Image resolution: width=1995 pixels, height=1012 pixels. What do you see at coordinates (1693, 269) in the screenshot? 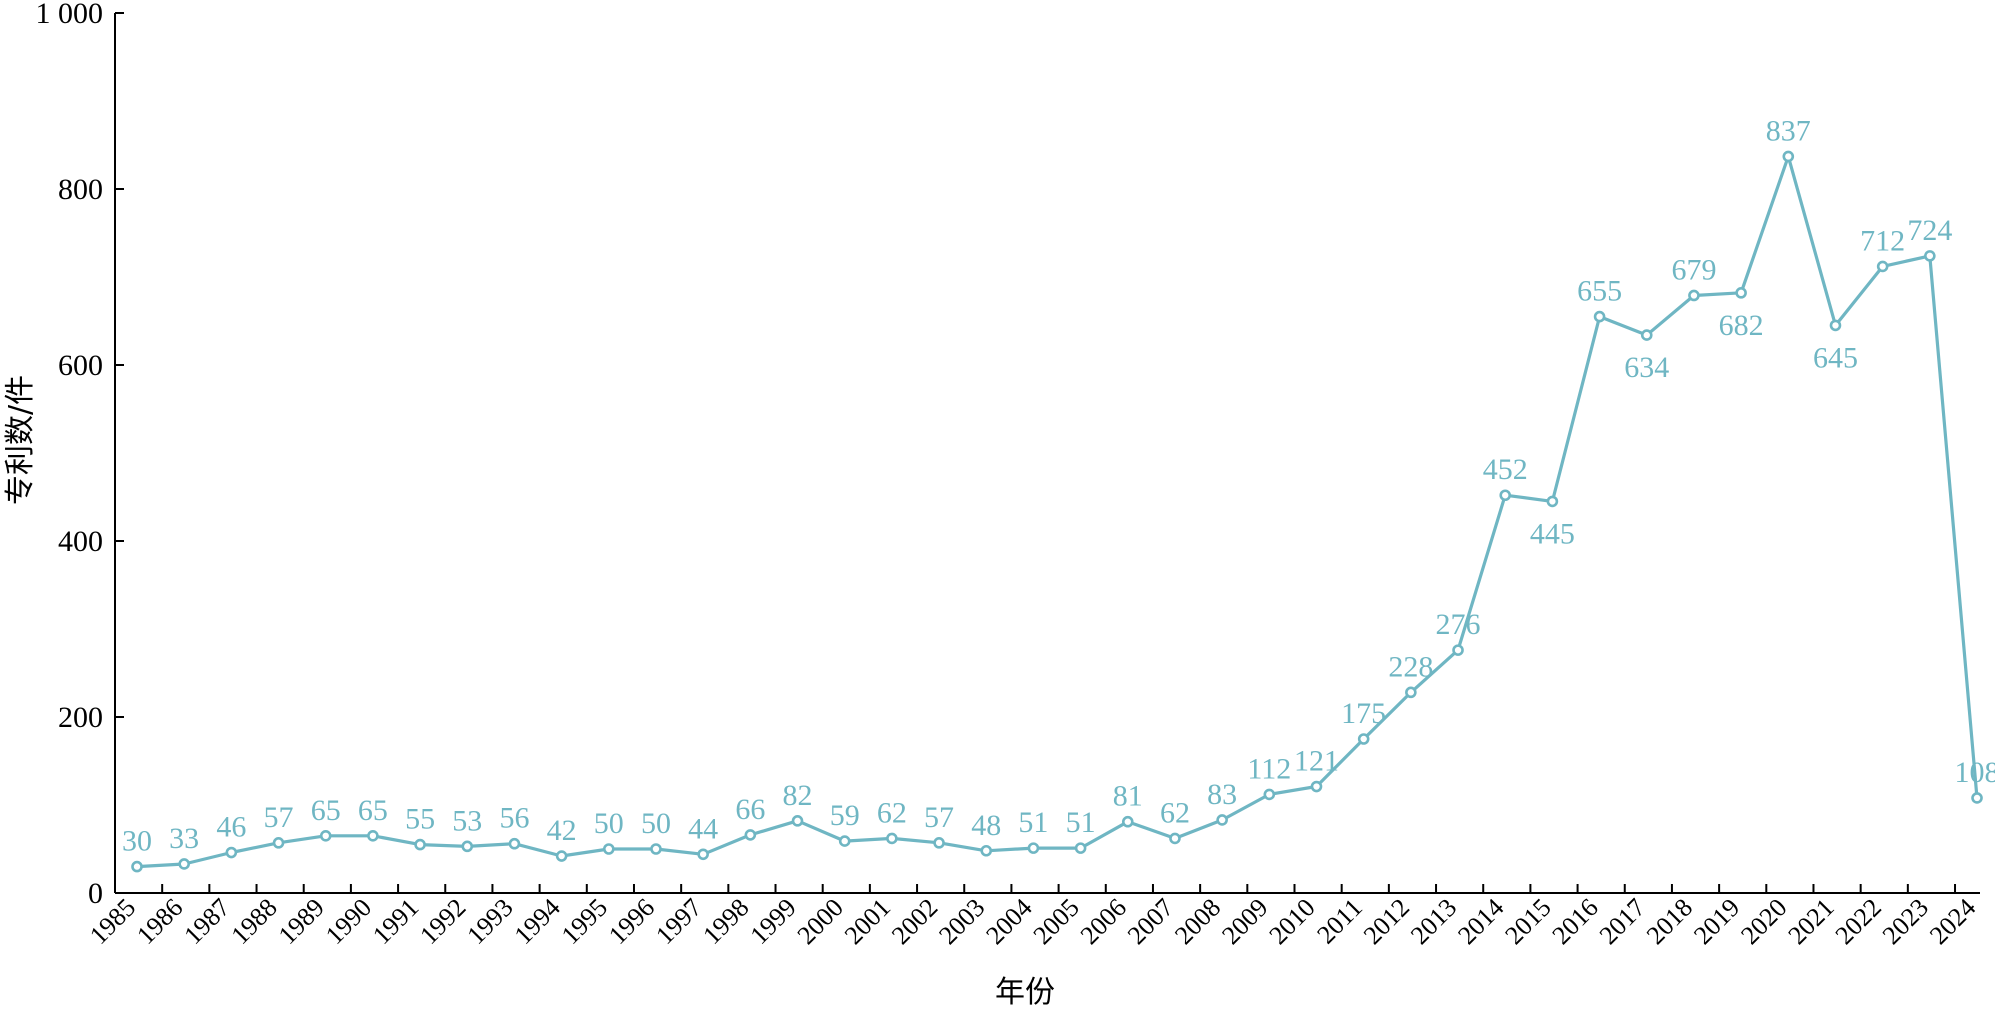
I see `data-label: 679` at bounding box center [1693, 269].